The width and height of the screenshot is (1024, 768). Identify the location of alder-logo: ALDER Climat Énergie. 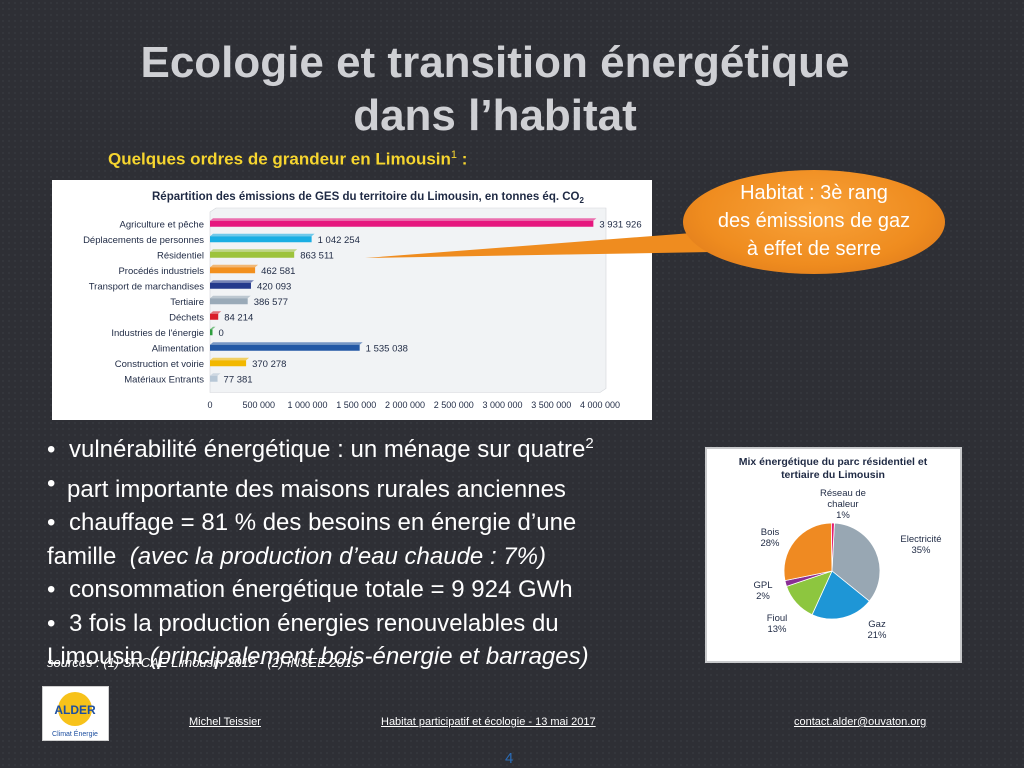
(75, 713).